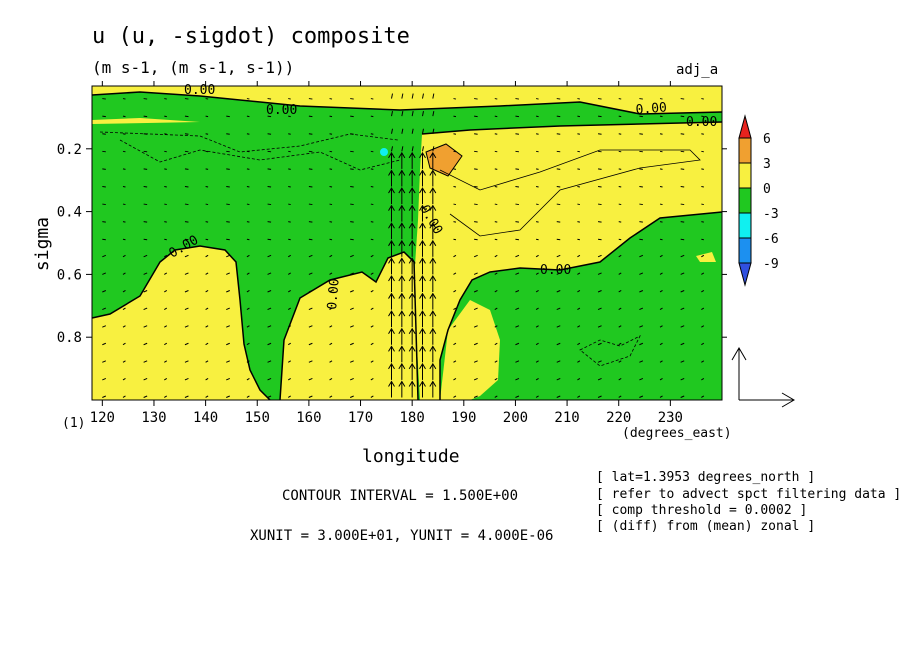 The width and height of the screenshot is (904, 654). Describe the element at coordinates (706, 526) in the screenshot. I see `info-line-diff: [ (diff) from (mean) zonal ]` at that location.